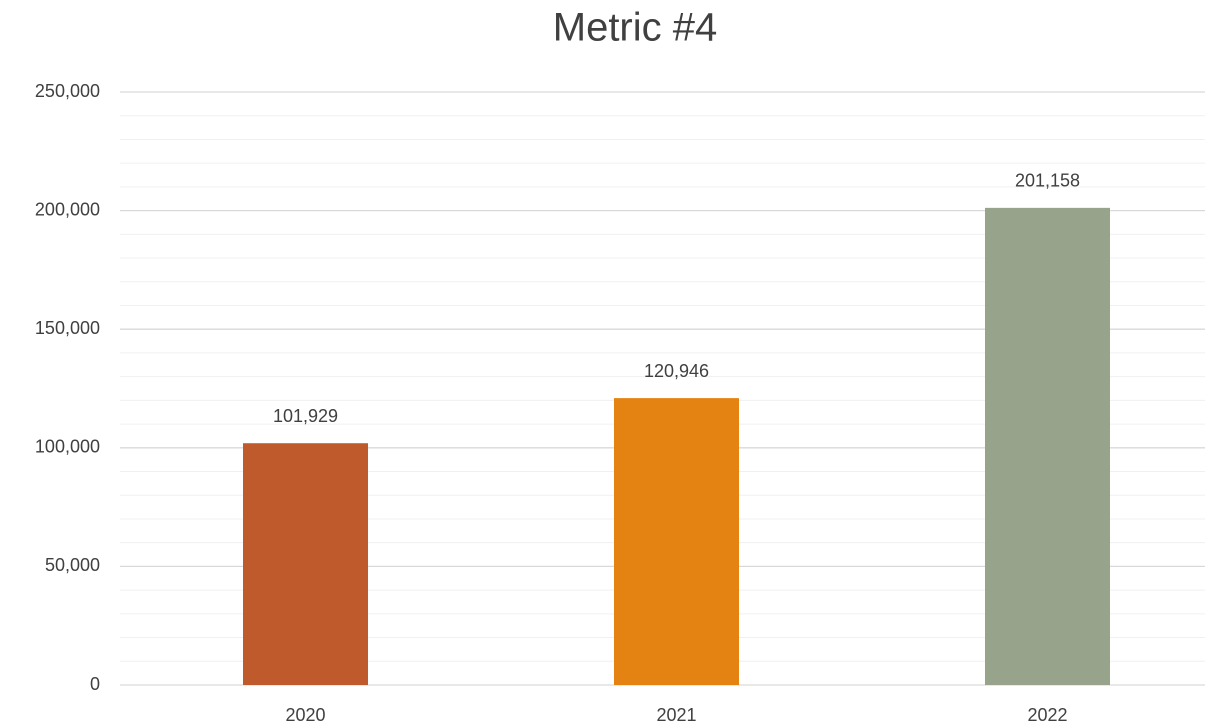 This screenshot has height=728, width=1215. Describe the element at coordinates (72, 565) in the screenshot. I see `y-tick-label: 50,000` at that location.